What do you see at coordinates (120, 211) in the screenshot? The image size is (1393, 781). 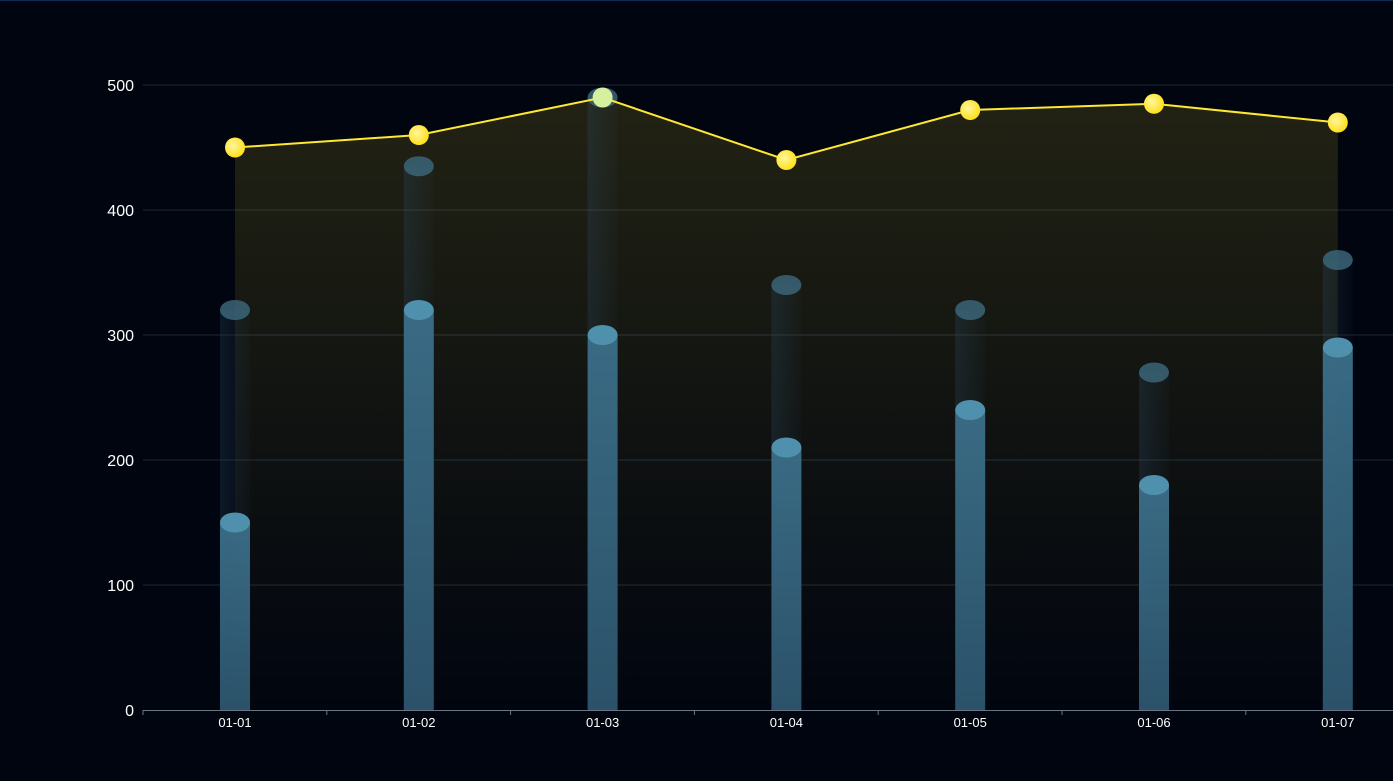 I see `y-tick-label: 400` at bounding box center [120, 211].